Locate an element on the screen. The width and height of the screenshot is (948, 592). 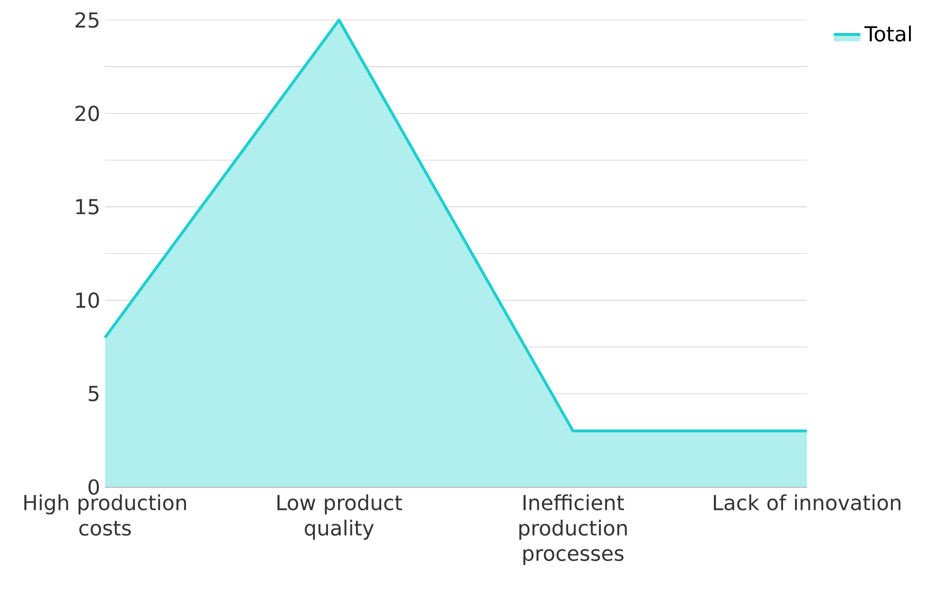
x-tick-label: Inefficient production processes is located at coordinates (573, 530).